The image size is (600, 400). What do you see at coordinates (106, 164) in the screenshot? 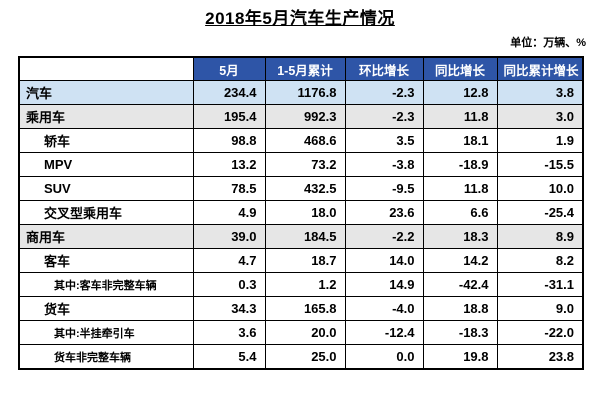
I see `row-label: MPV` at bounding box center [106, 164].